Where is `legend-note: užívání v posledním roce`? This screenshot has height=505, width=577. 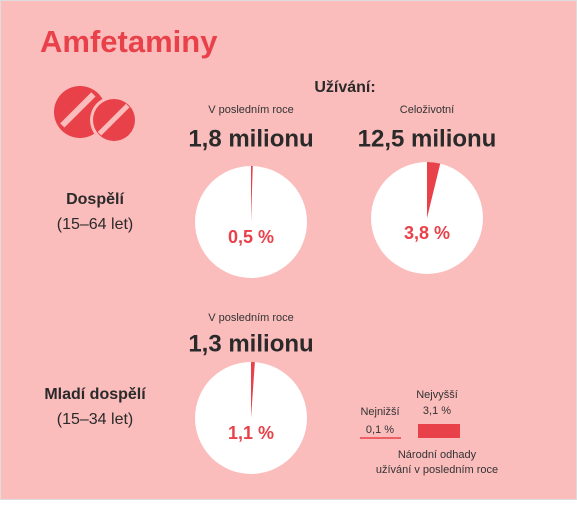
legend-note: užívání v posledním roce is located at coordinates (437, 470).